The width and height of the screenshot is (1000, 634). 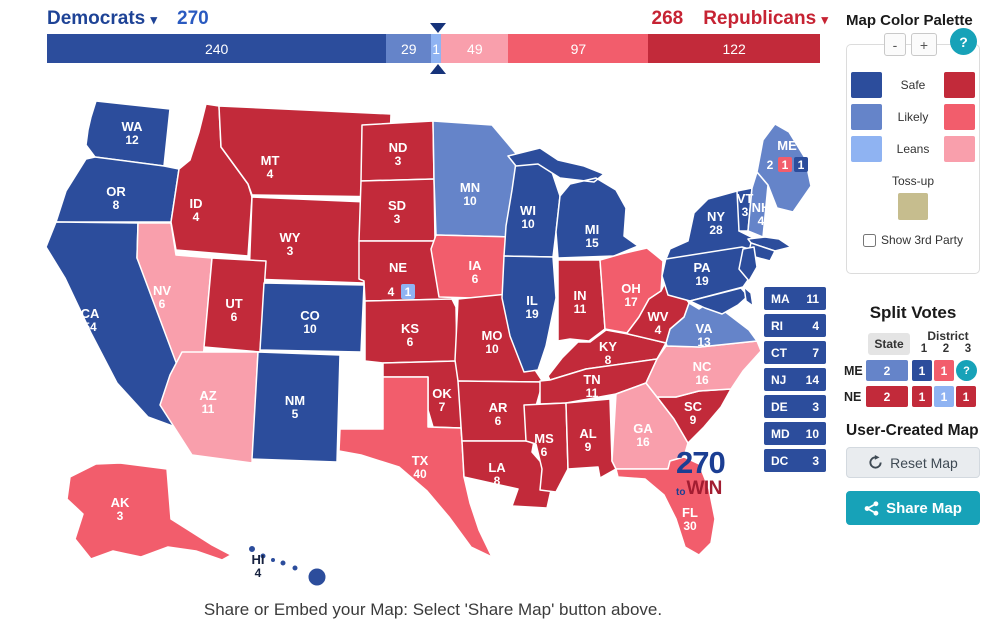 I want to click on ev-bar-segment-leans-d: 1, so click(x=436, y=48).